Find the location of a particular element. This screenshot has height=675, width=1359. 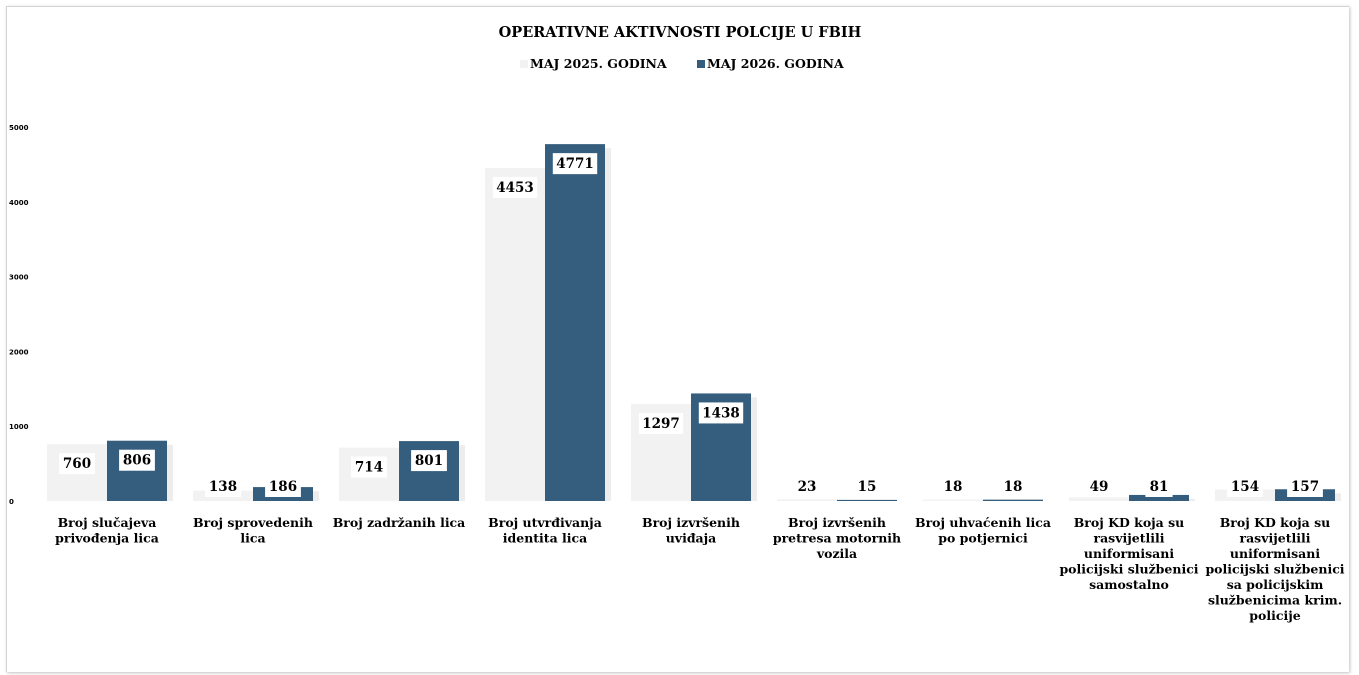

x-category-label-line: pretresa motornih is located at coordinates (837, 538).